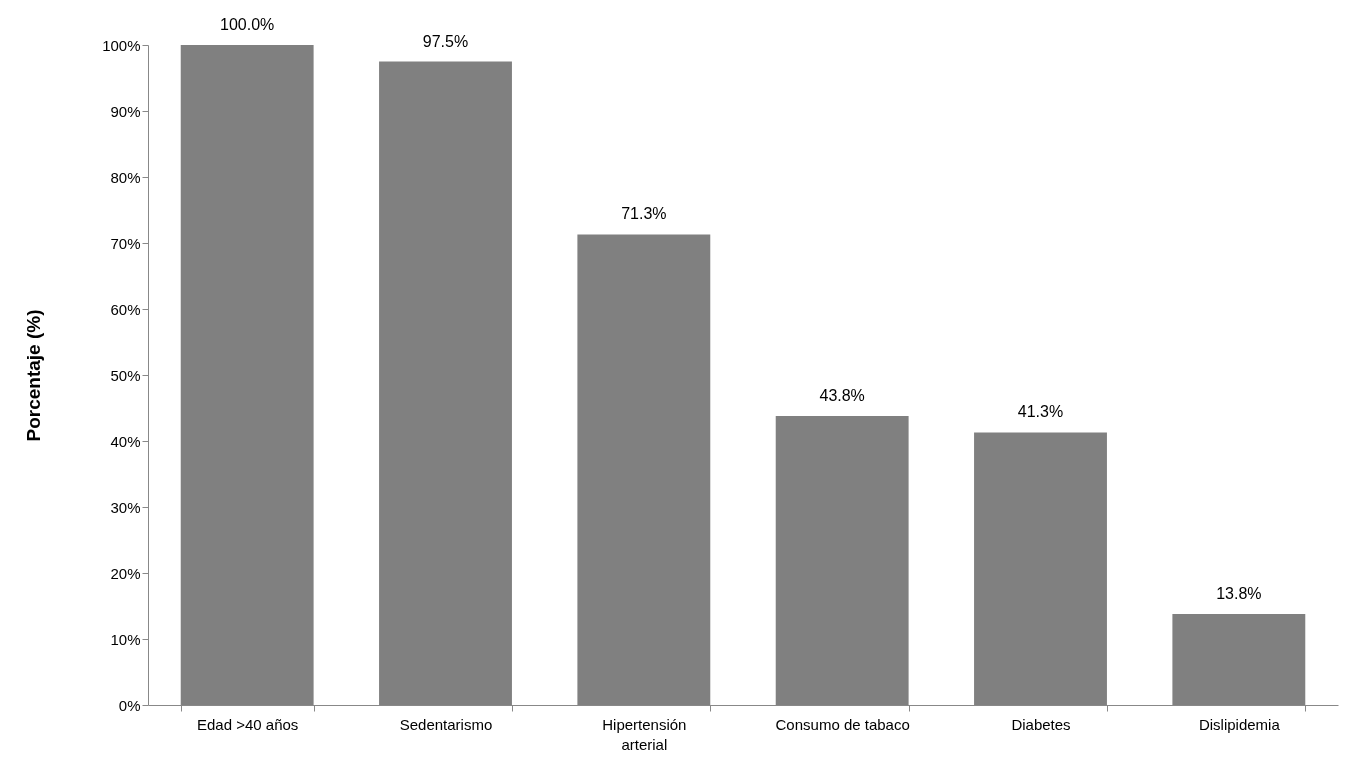  Describe the element at coordinates (121, 45) in the screenshot. I see `y-tick-label: 100%` at that location.